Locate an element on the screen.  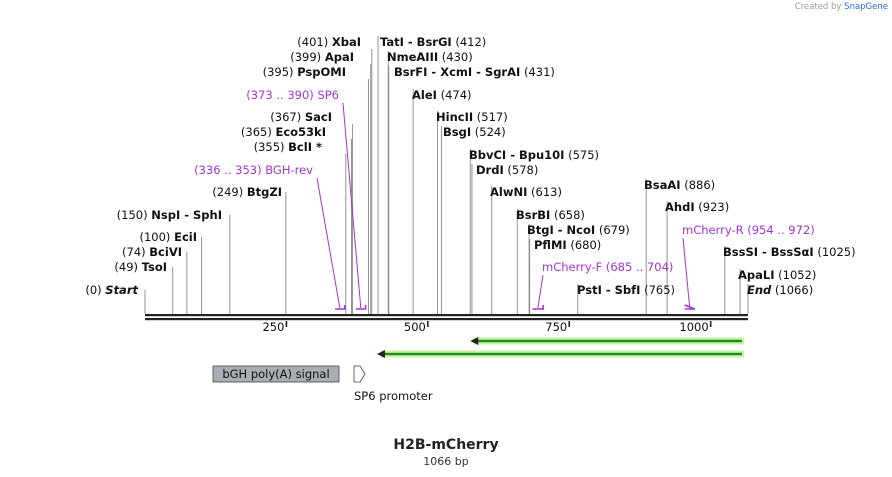
restriction-site-label: ApaLI (1052) is located at coordinates (777, 275).